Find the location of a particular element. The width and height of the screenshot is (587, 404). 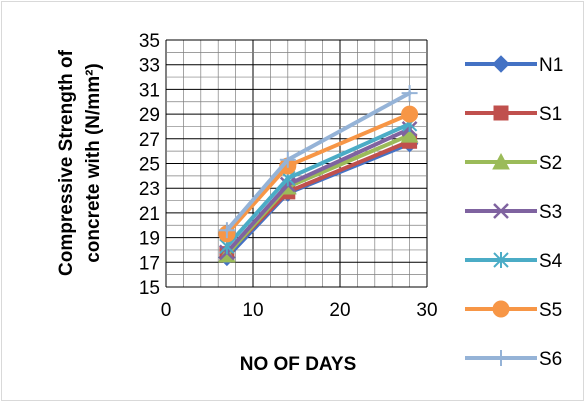

legend-label-s1: S1 is located at coordinates (550, 114).